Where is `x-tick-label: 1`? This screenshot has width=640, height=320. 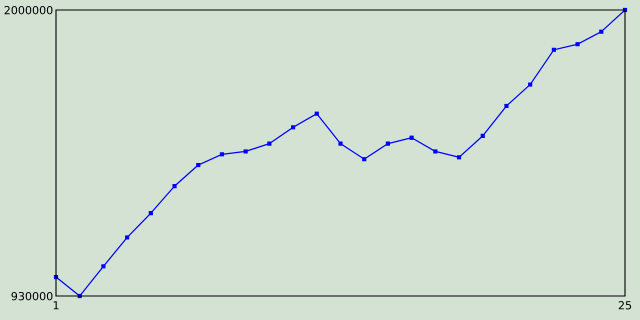 x-tick-label: 1 is located at coordinates (56, 305).